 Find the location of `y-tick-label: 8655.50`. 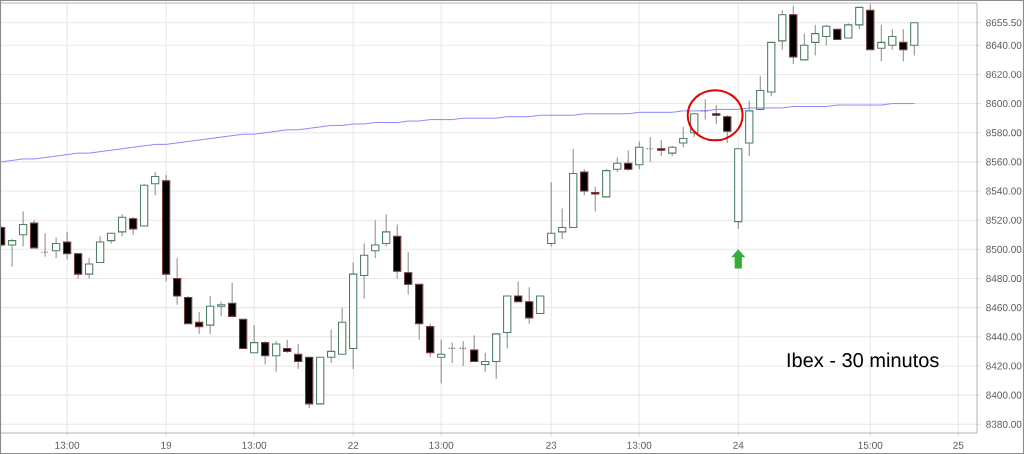

y-tick-label: 8655.50 is located at coordinates (1004, 23).